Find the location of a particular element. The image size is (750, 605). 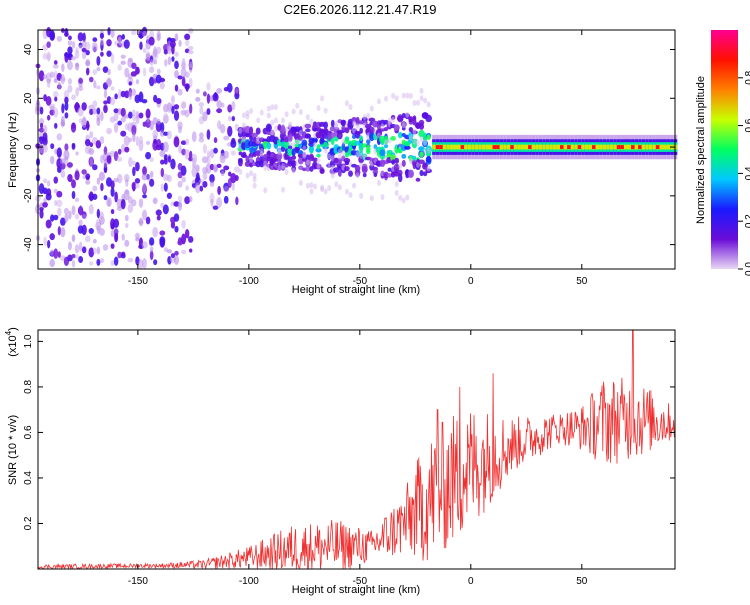

x-tick-label: -100 is located at coordinates (249, 581).